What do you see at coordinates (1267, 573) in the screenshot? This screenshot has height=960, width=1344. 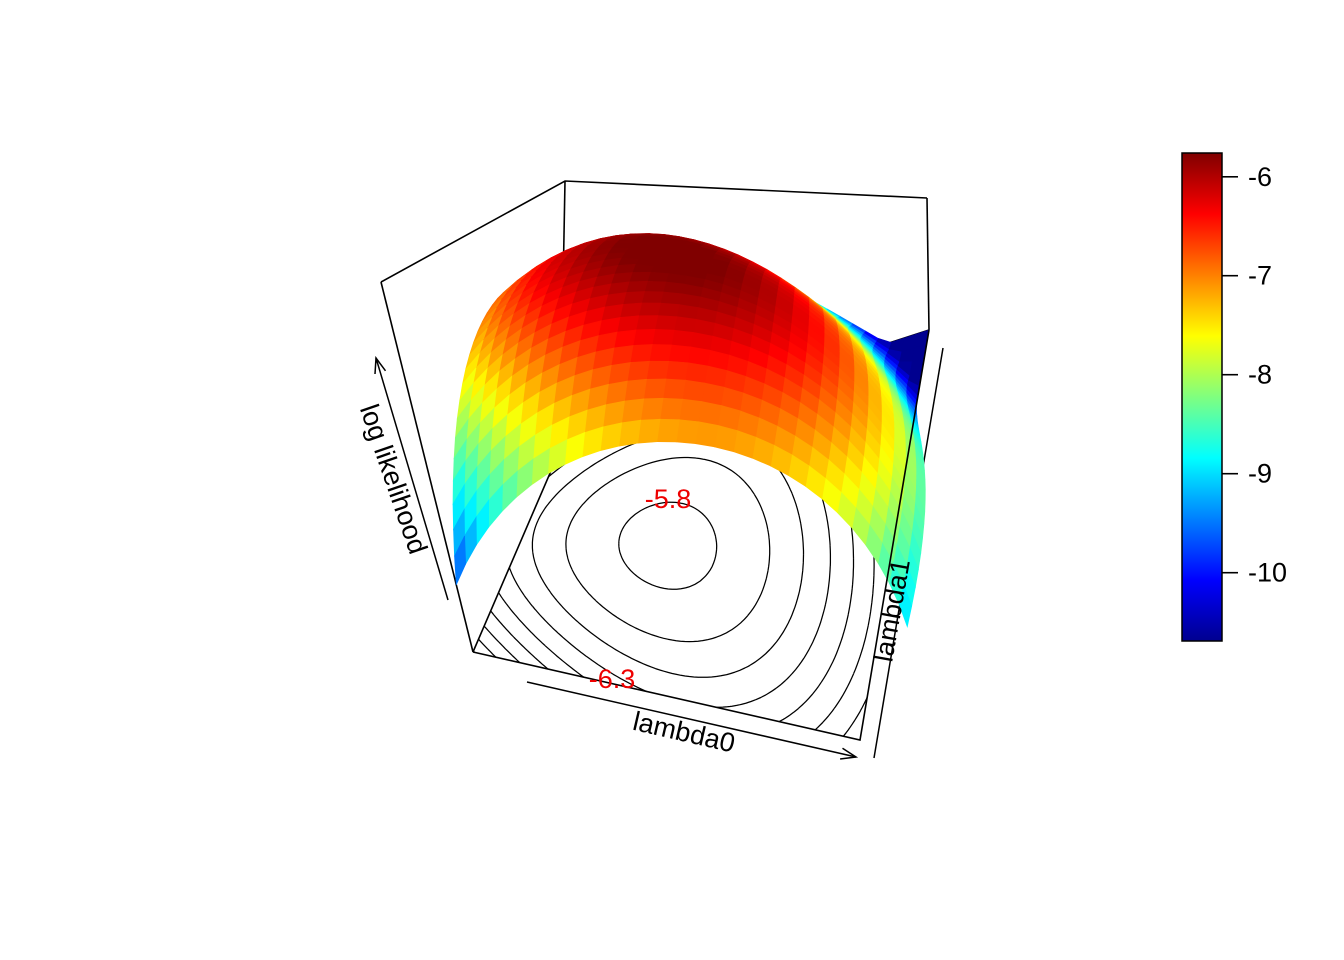 I see `colorbar-tick-label: -10` at bounding box center [1267, 573].